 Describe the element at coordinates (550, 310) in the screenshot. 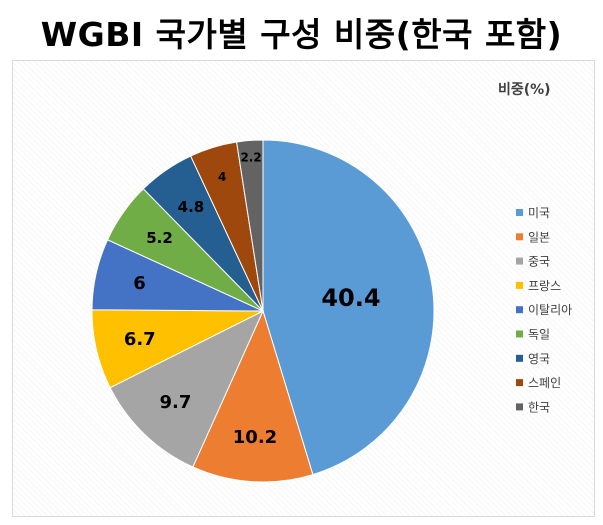

I see `legend-label-5: 이탈리아` at that location.